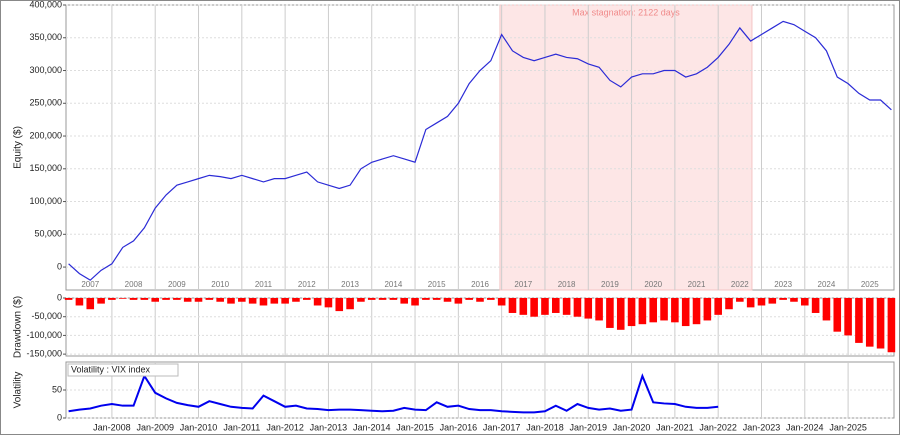 This screenshot has width=900, height=435. I want to click on y-tick-label: 250,000, so click(45, 103).